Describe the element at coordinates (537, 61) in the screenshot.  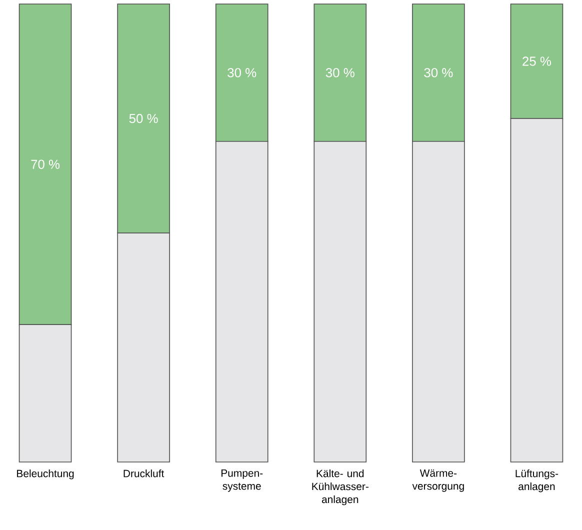
I see `data-label: 25 %` at that location.